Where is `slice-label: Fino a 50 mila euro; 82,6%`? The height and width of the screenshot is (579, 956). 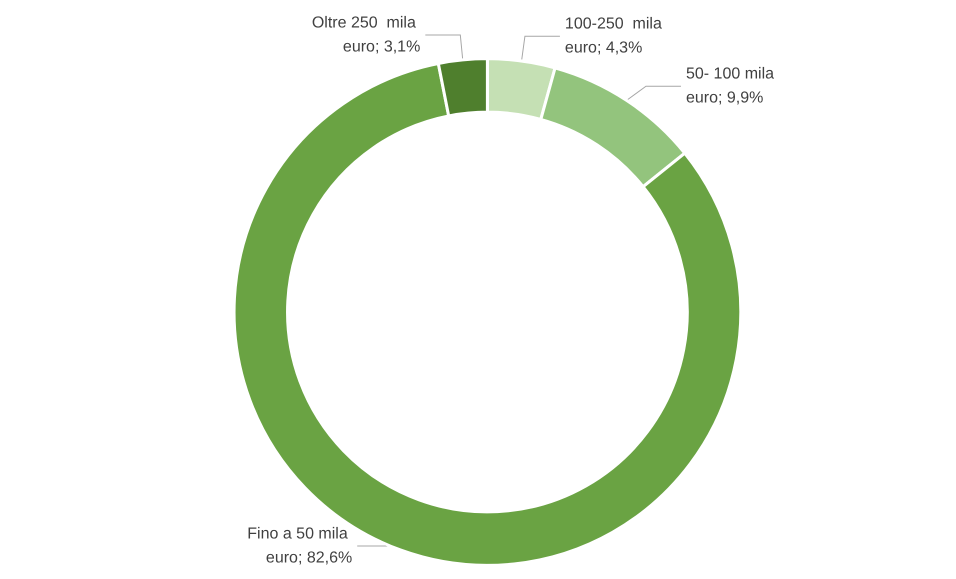 slice-label: Fino a 50 mila euro; 82,6% is located at coordinates (299, 546).